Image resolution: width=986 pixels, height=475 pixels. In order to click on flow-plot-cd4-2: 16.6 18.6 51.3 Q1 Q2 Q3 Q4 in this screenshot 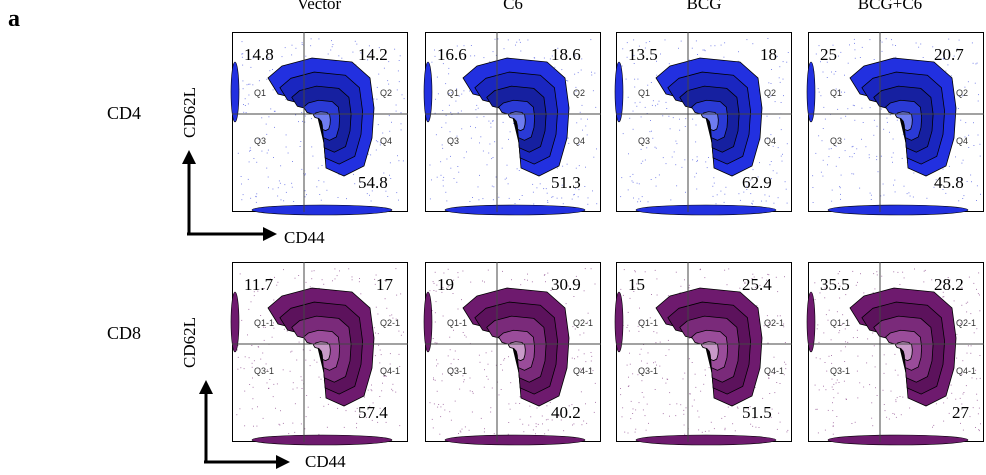, I will do `click(512, 124)`.